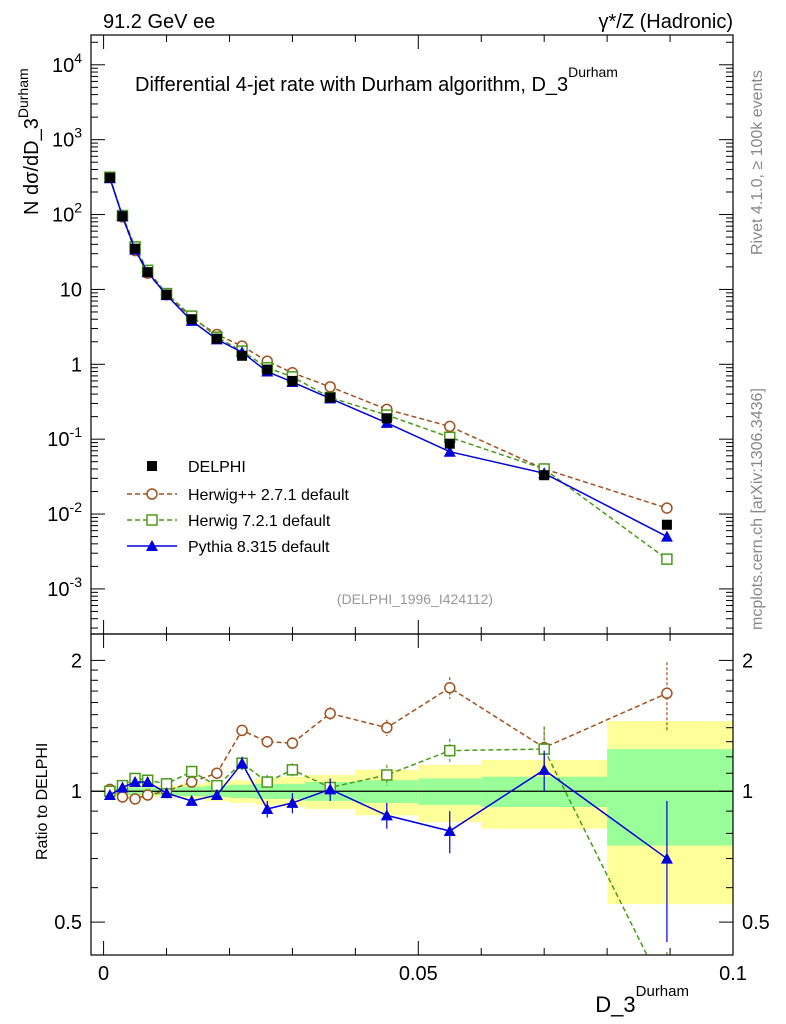  I want to click on legend-label: Herwig++ 2.7.1 default, so click(269, 495).